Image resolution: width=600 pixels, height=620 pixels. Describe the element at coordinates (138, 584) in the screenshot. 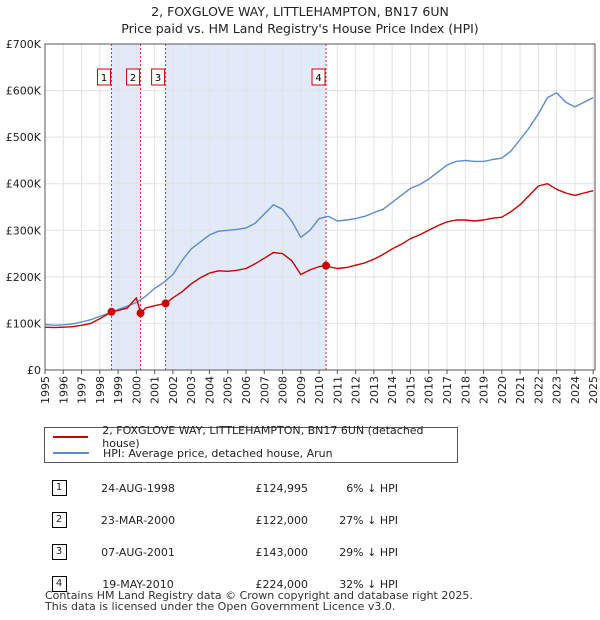

I see `sale-date: 19-MAY-2010` at that location.